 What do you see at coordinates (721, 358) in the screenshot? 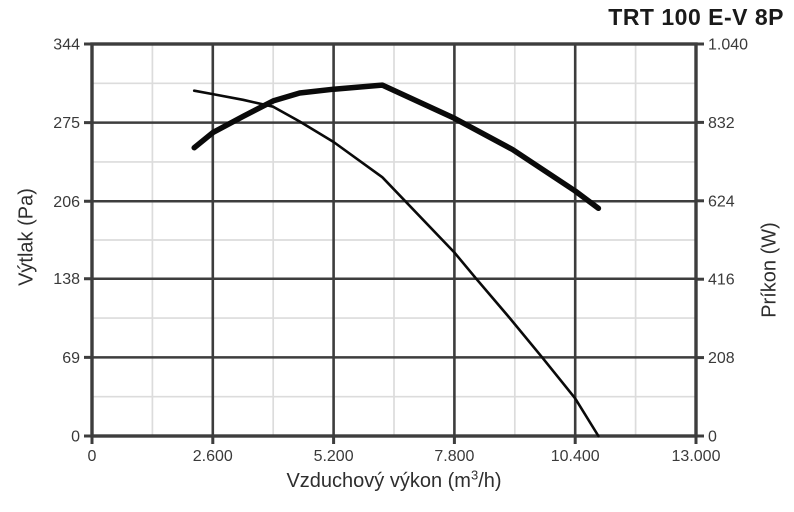
I see `y-right-tick-label: 208` at bounding box center [721, 358].